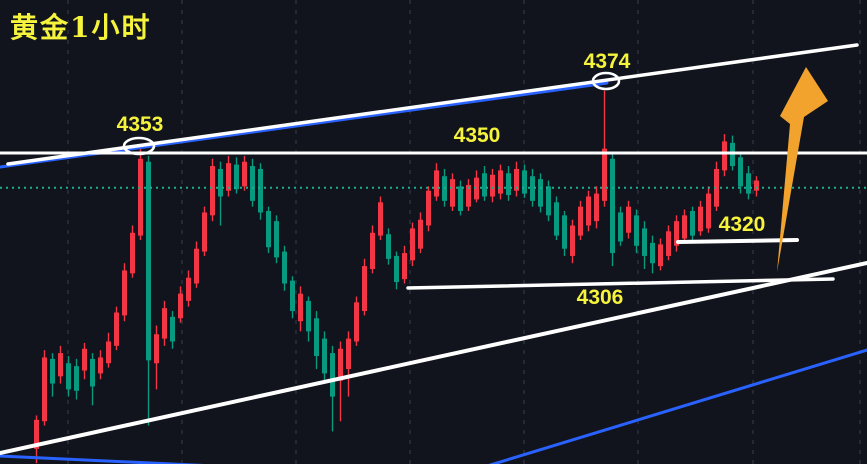  I want to click on price-level-label-4306: 4306, so click(600, 297).